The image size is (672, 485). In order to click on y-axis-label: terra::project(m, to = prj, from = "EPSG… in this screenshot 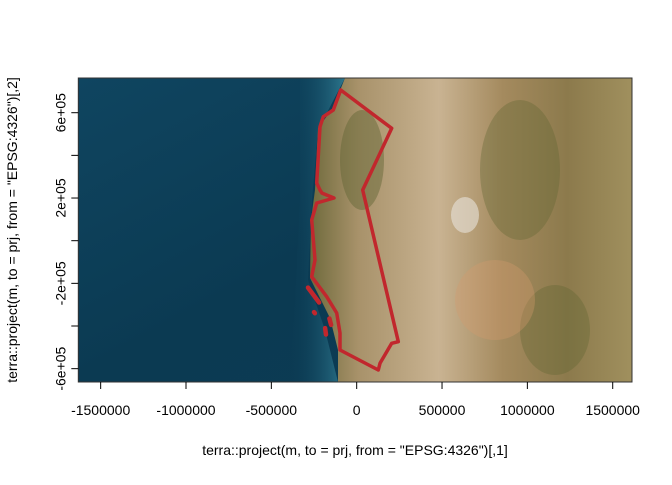, I will do `click(12, 230)`.